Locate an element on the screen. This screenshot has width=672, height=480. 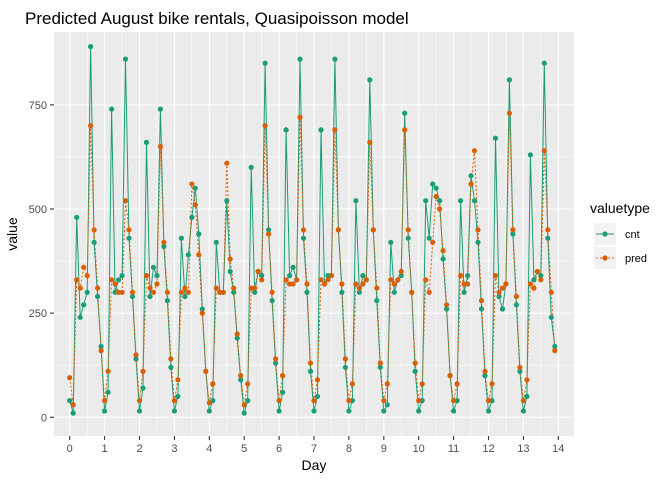
x-tick-label: 3 is located at coordinates (174, 449).